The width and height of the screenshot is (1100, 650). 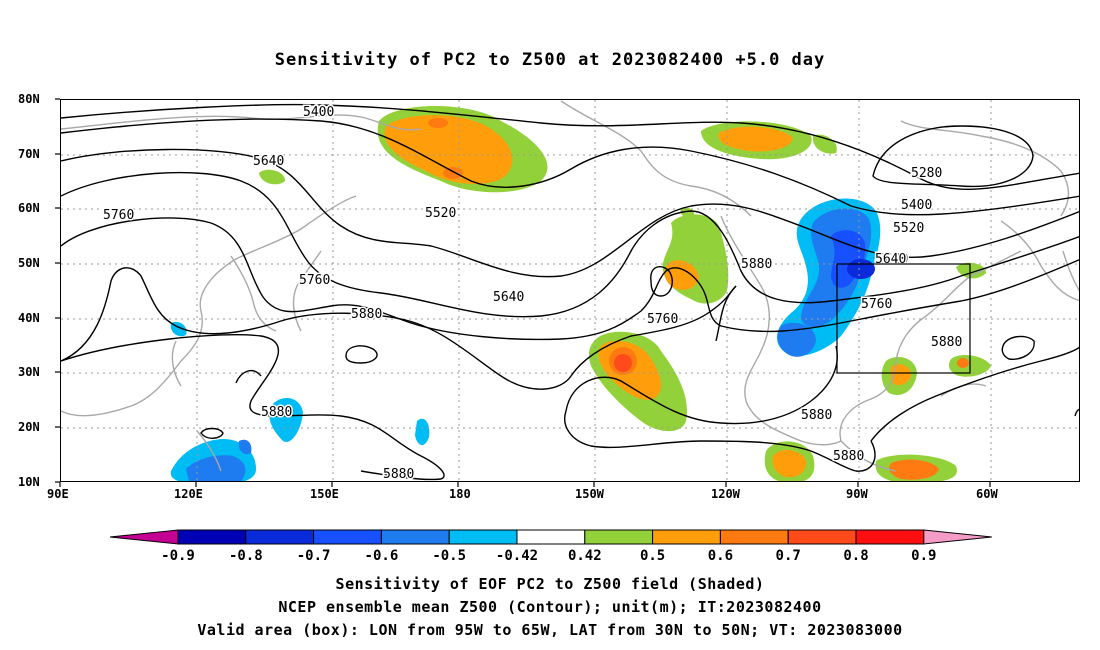 What do you see at coordinates (188, 494) in the screenshot?
I see `lon-tick-label: 120E` at bounding box center [188, 494].